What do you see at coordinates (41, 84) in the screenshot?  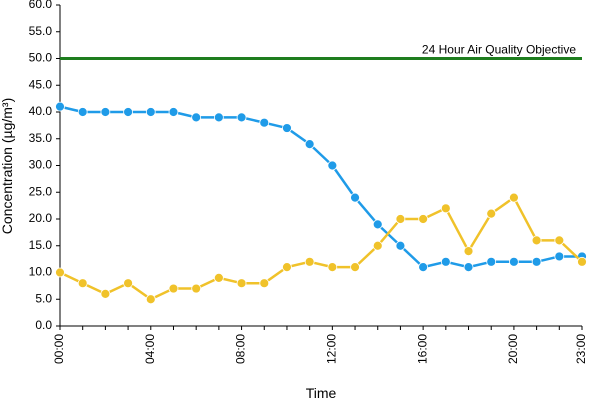 I see `y-tick-label: 45.0` at bounding box center [41, 84].